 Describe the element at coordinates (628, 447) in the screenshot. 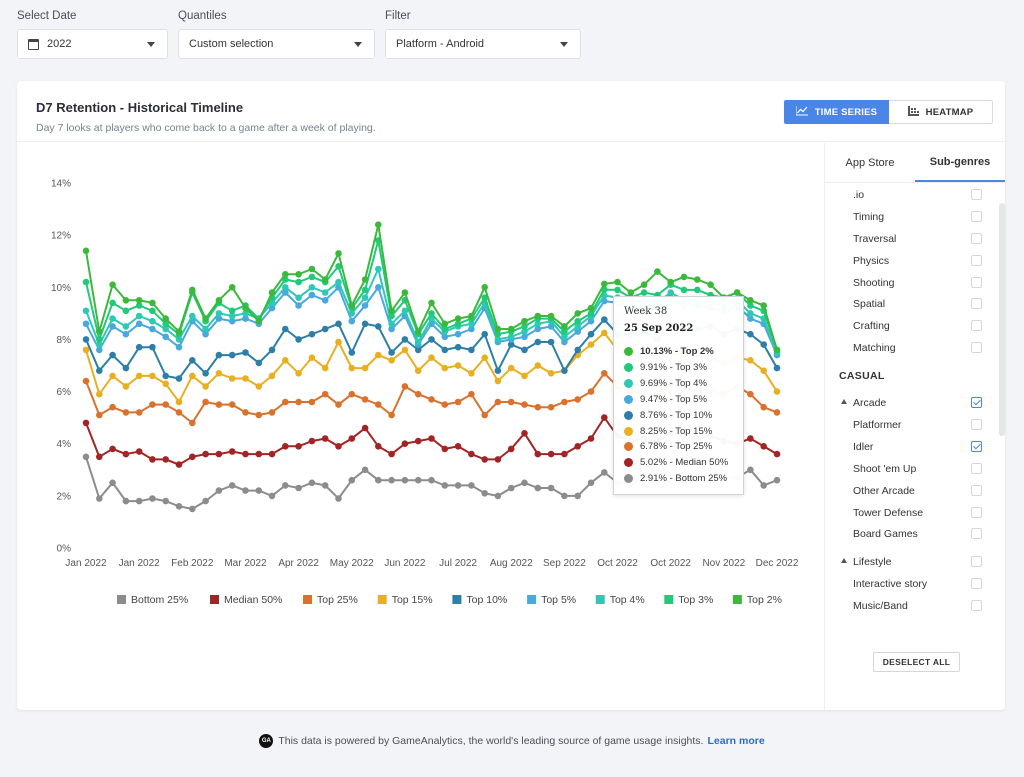

I see `series-dot-icon` at that location.